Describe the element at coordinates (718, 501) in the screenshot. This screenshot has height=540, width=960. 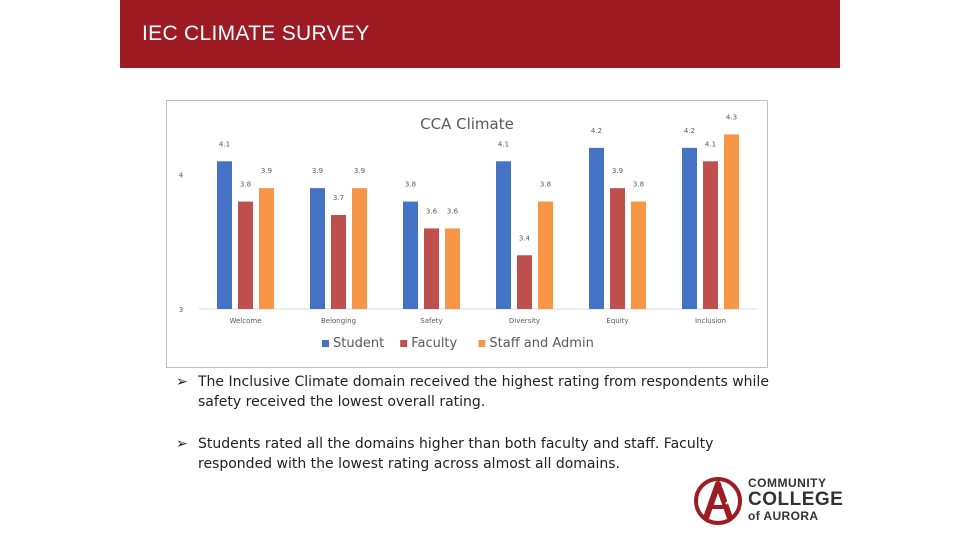
I see `college-emblem-icon` at that location.